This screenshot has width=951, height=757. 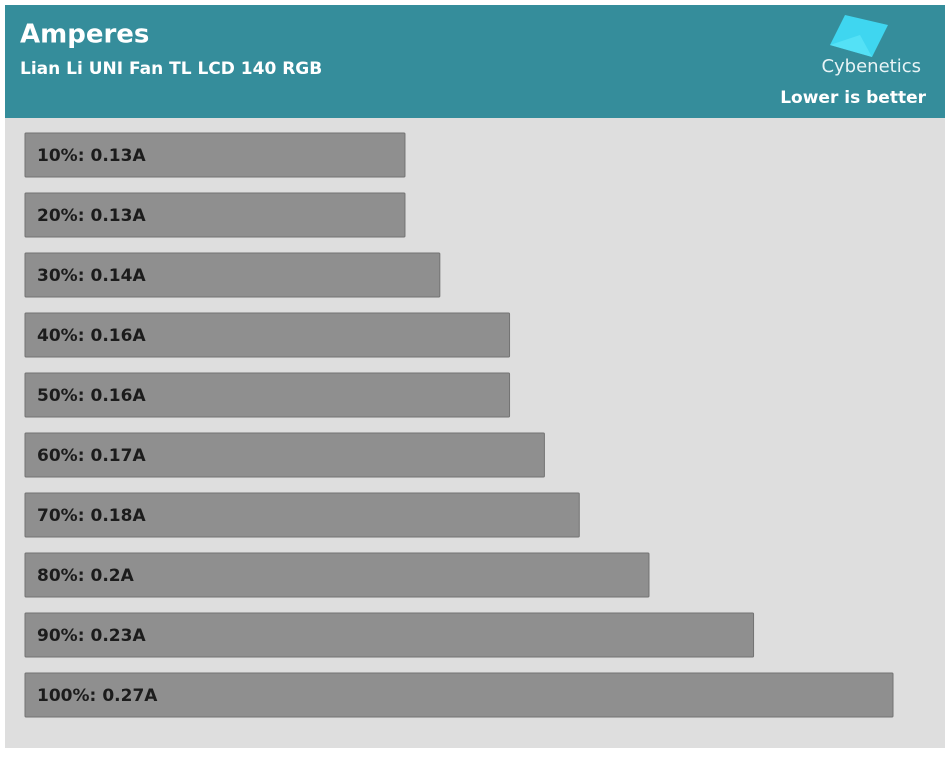 What do you see at coordinates (61, 276) in the screenshot?
I see `category-label: 30%:` at bounding box center [61, 276].